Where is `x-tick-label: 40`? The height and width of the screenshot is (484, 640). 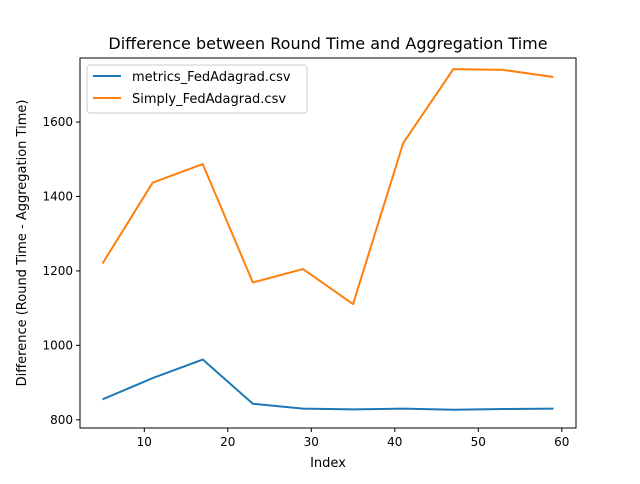
x-tick-label: 40 is located at coordinates (394, 442).